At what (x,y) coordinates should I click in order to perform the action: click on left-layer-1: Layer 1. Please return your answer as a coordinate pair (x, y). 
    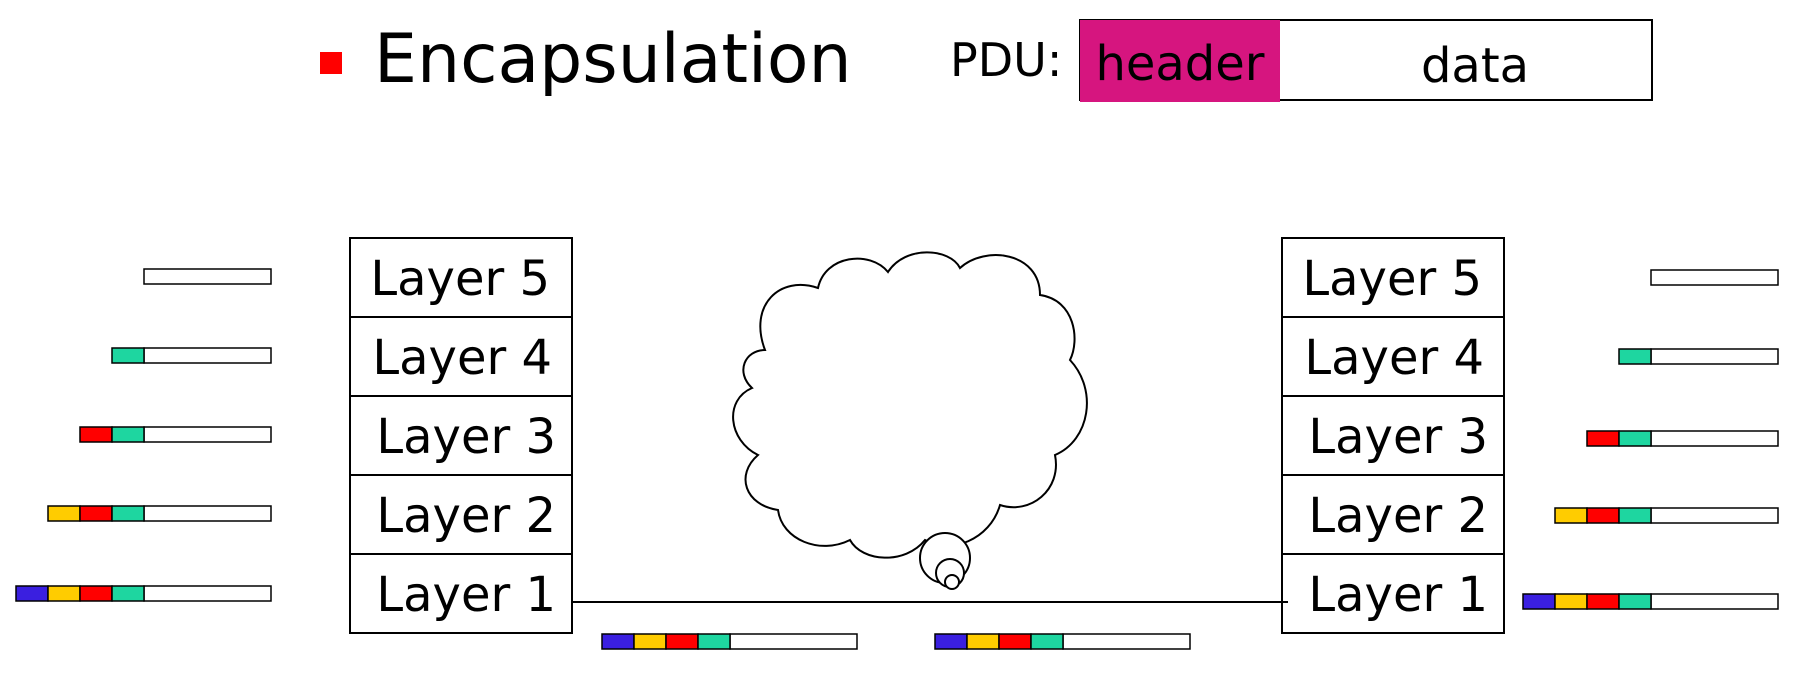
    Looking at the image, I should click on (466, 595).